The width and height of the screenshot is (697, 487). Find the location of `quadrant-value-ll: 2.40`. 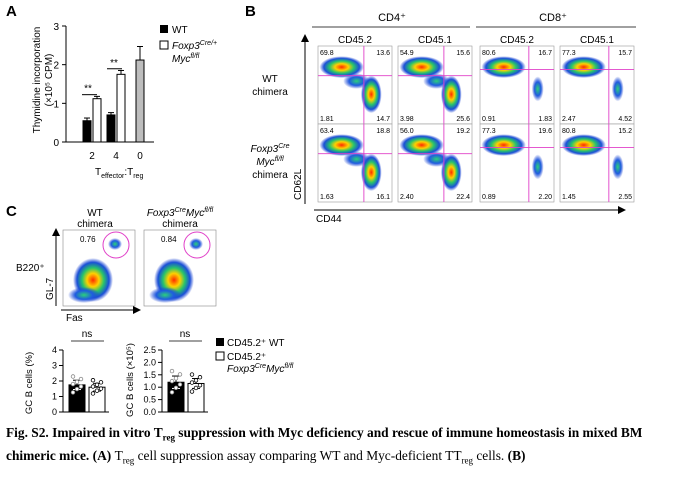

quadrant-value-ll: 2.40 is located at coordinates (407, 197).